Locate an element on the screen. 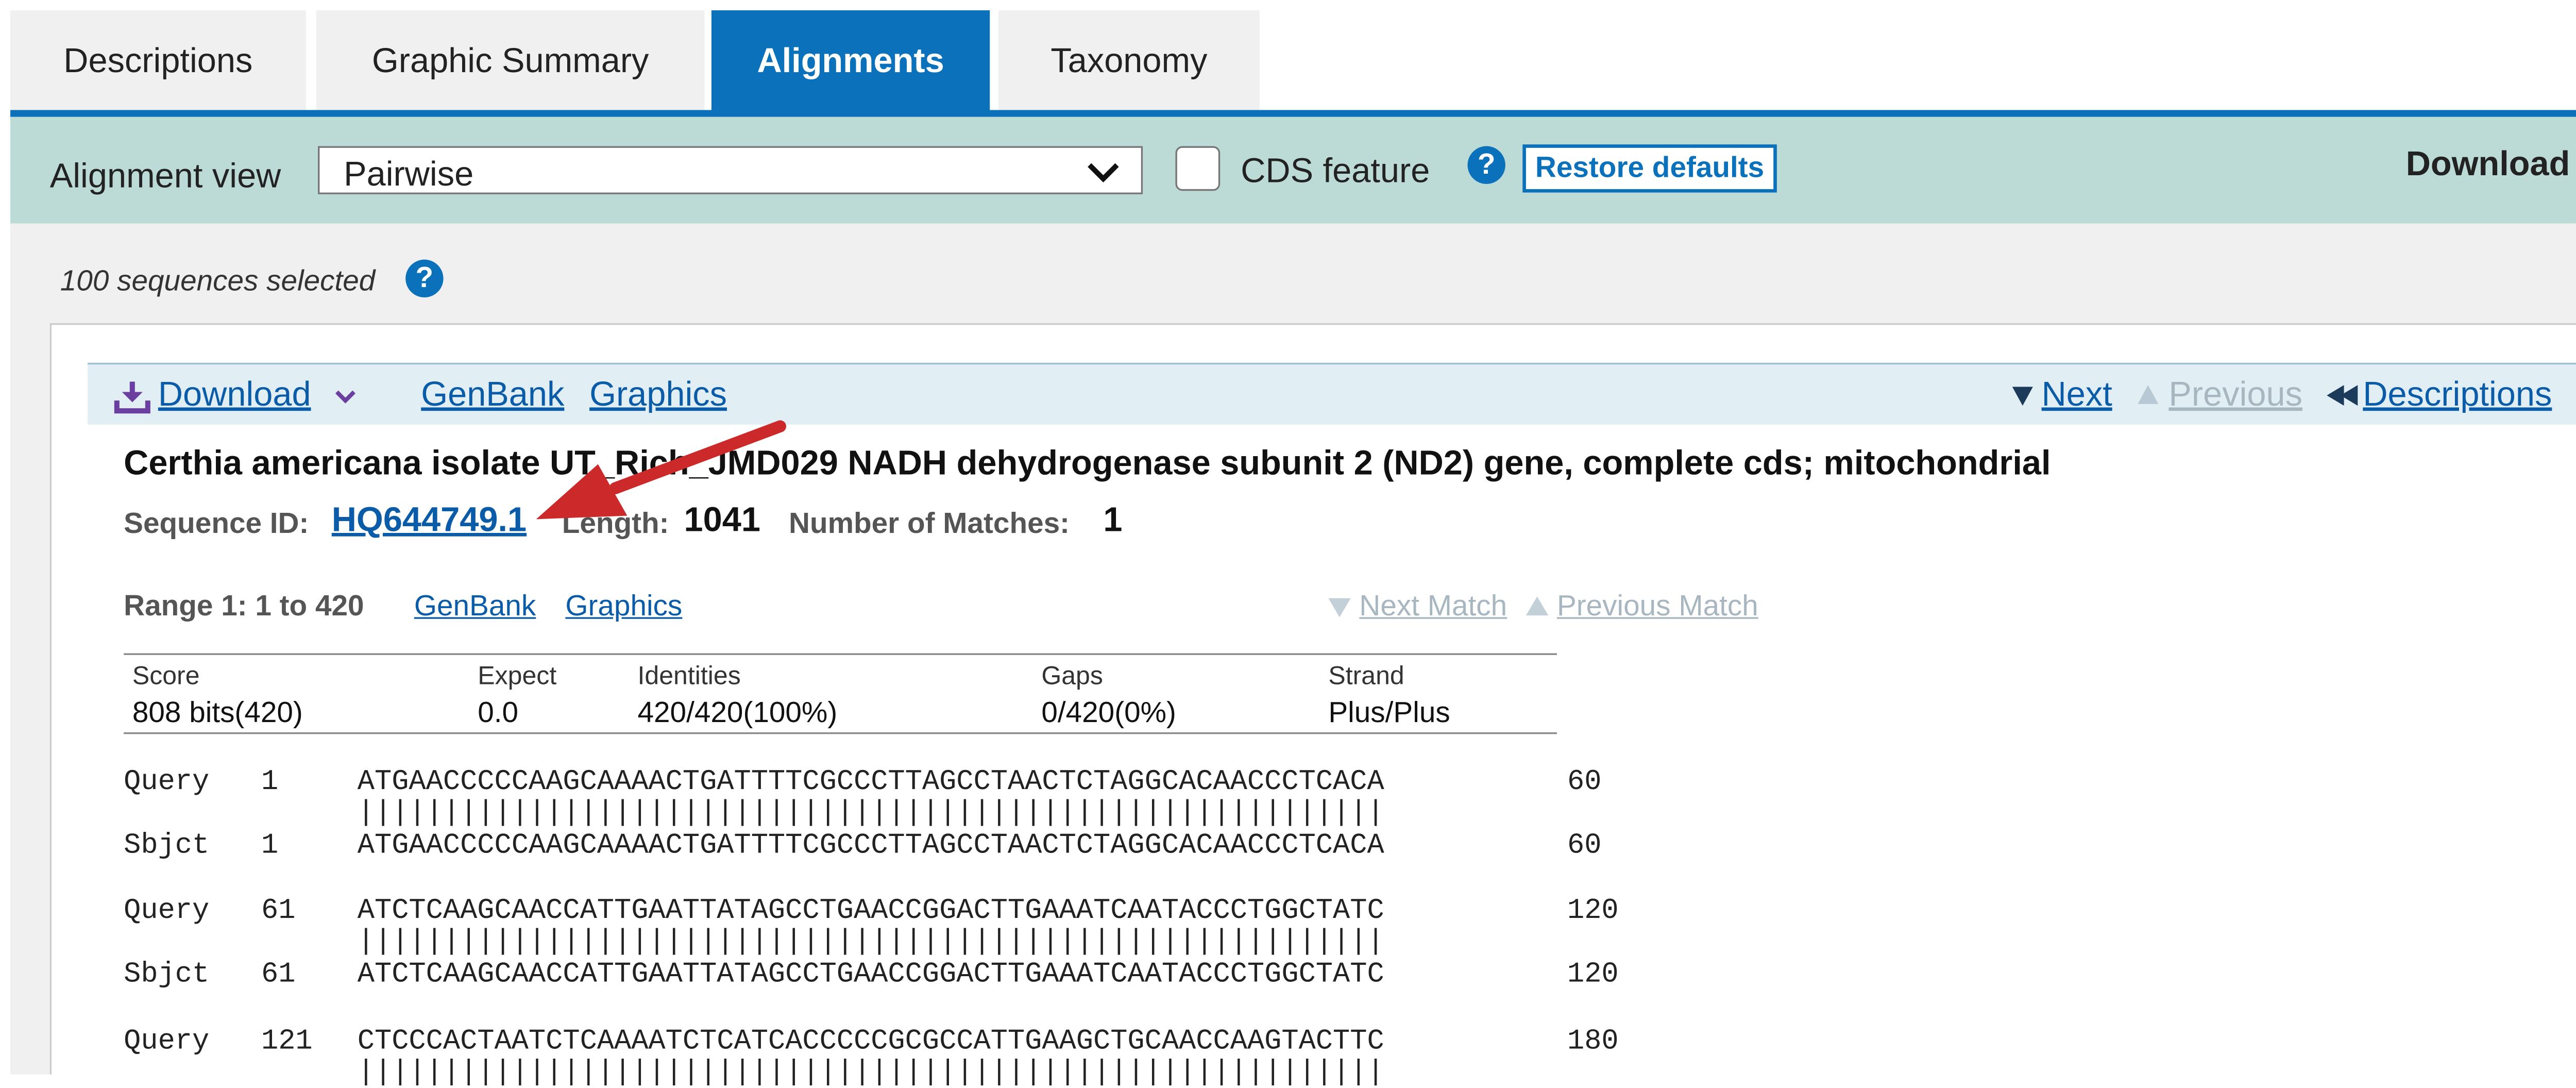  previous-match-link: Previous Match is located at coordinates (1657, 606).